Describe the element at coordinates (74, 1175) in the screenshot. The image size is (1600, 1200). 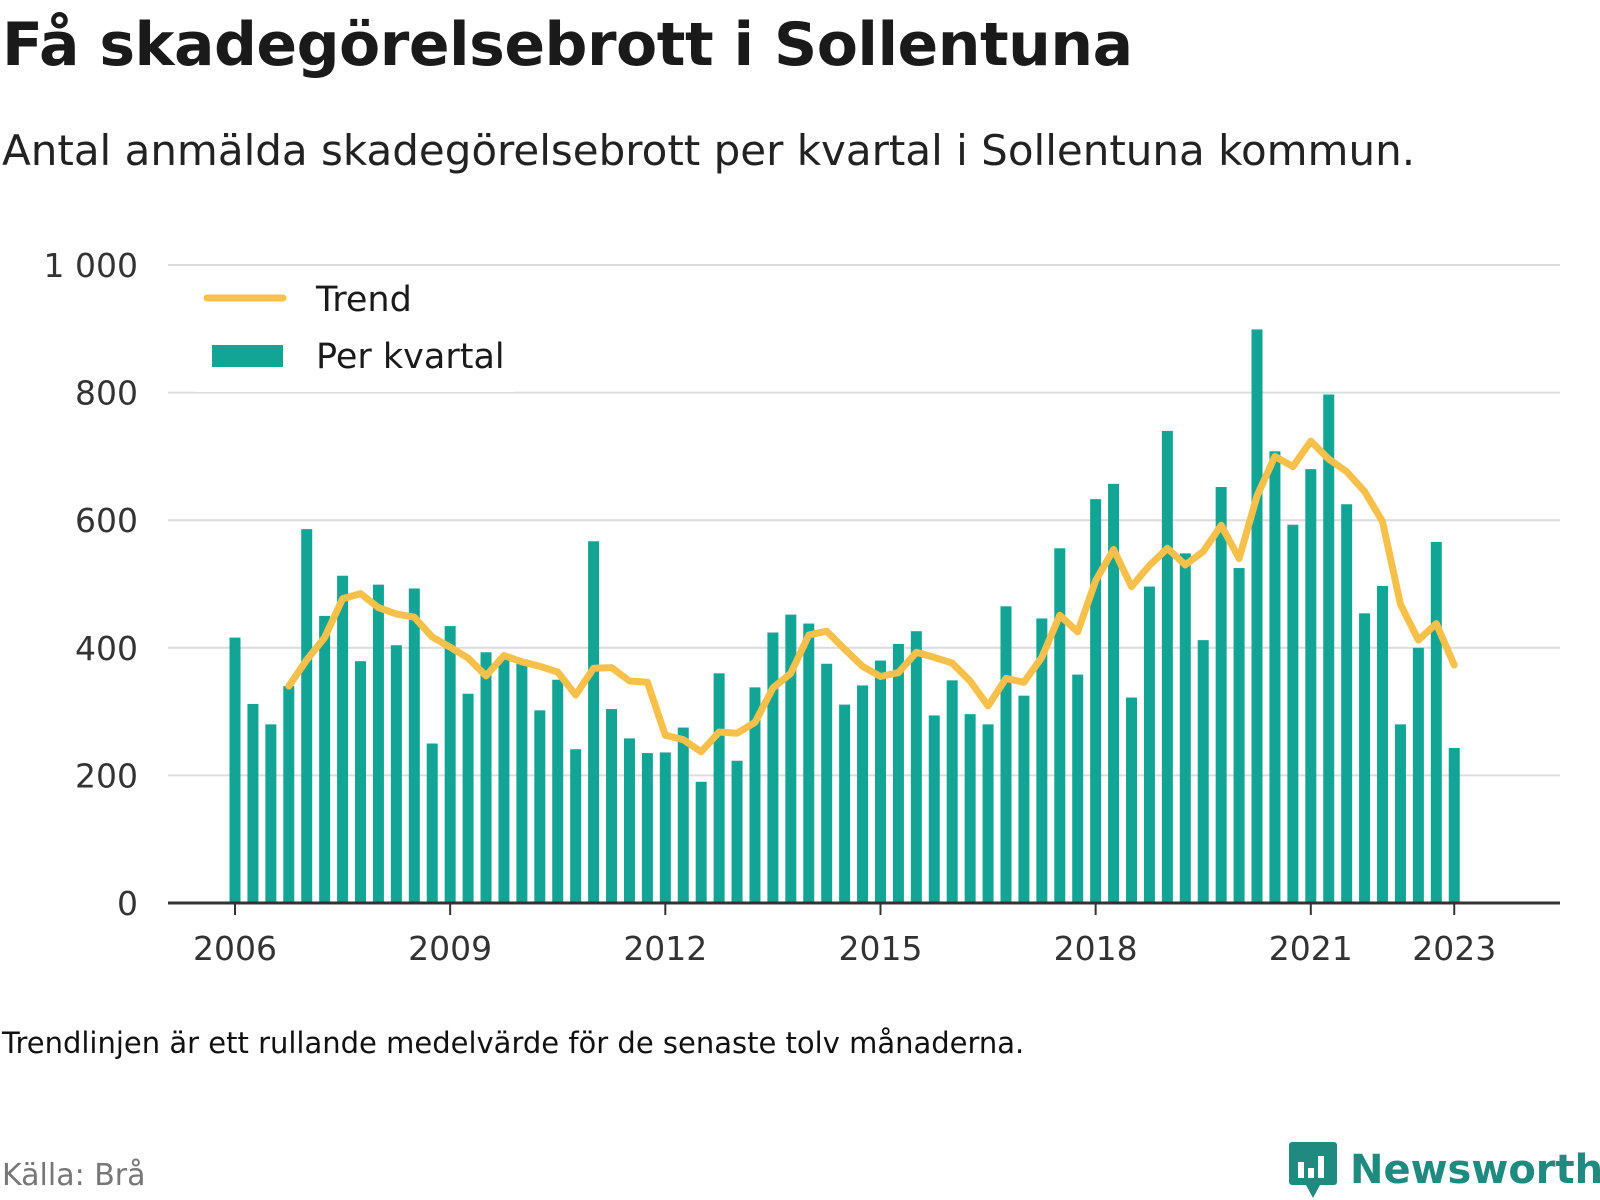
I see `source-label: Källa: Brå` at that location.